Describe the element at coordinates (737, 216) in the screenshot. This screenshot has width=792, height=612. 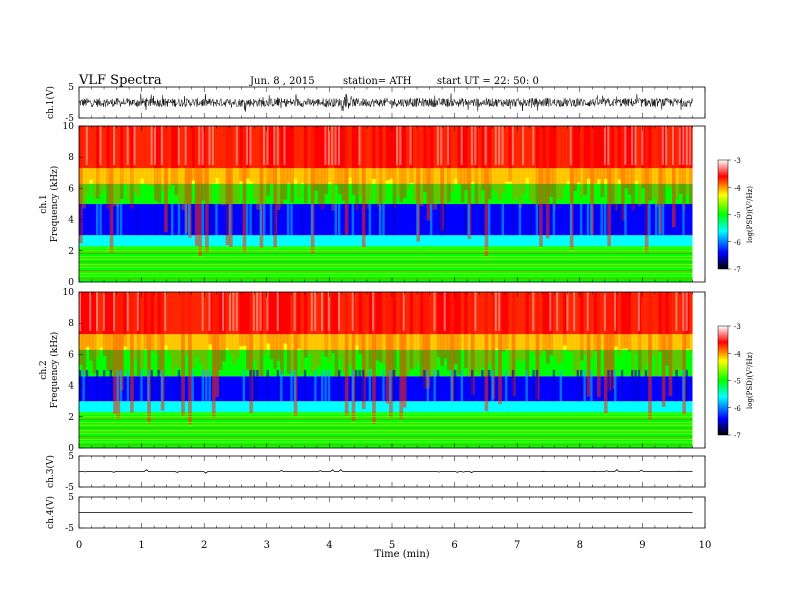
I see `colorbar-tick-label: -5` at that location.